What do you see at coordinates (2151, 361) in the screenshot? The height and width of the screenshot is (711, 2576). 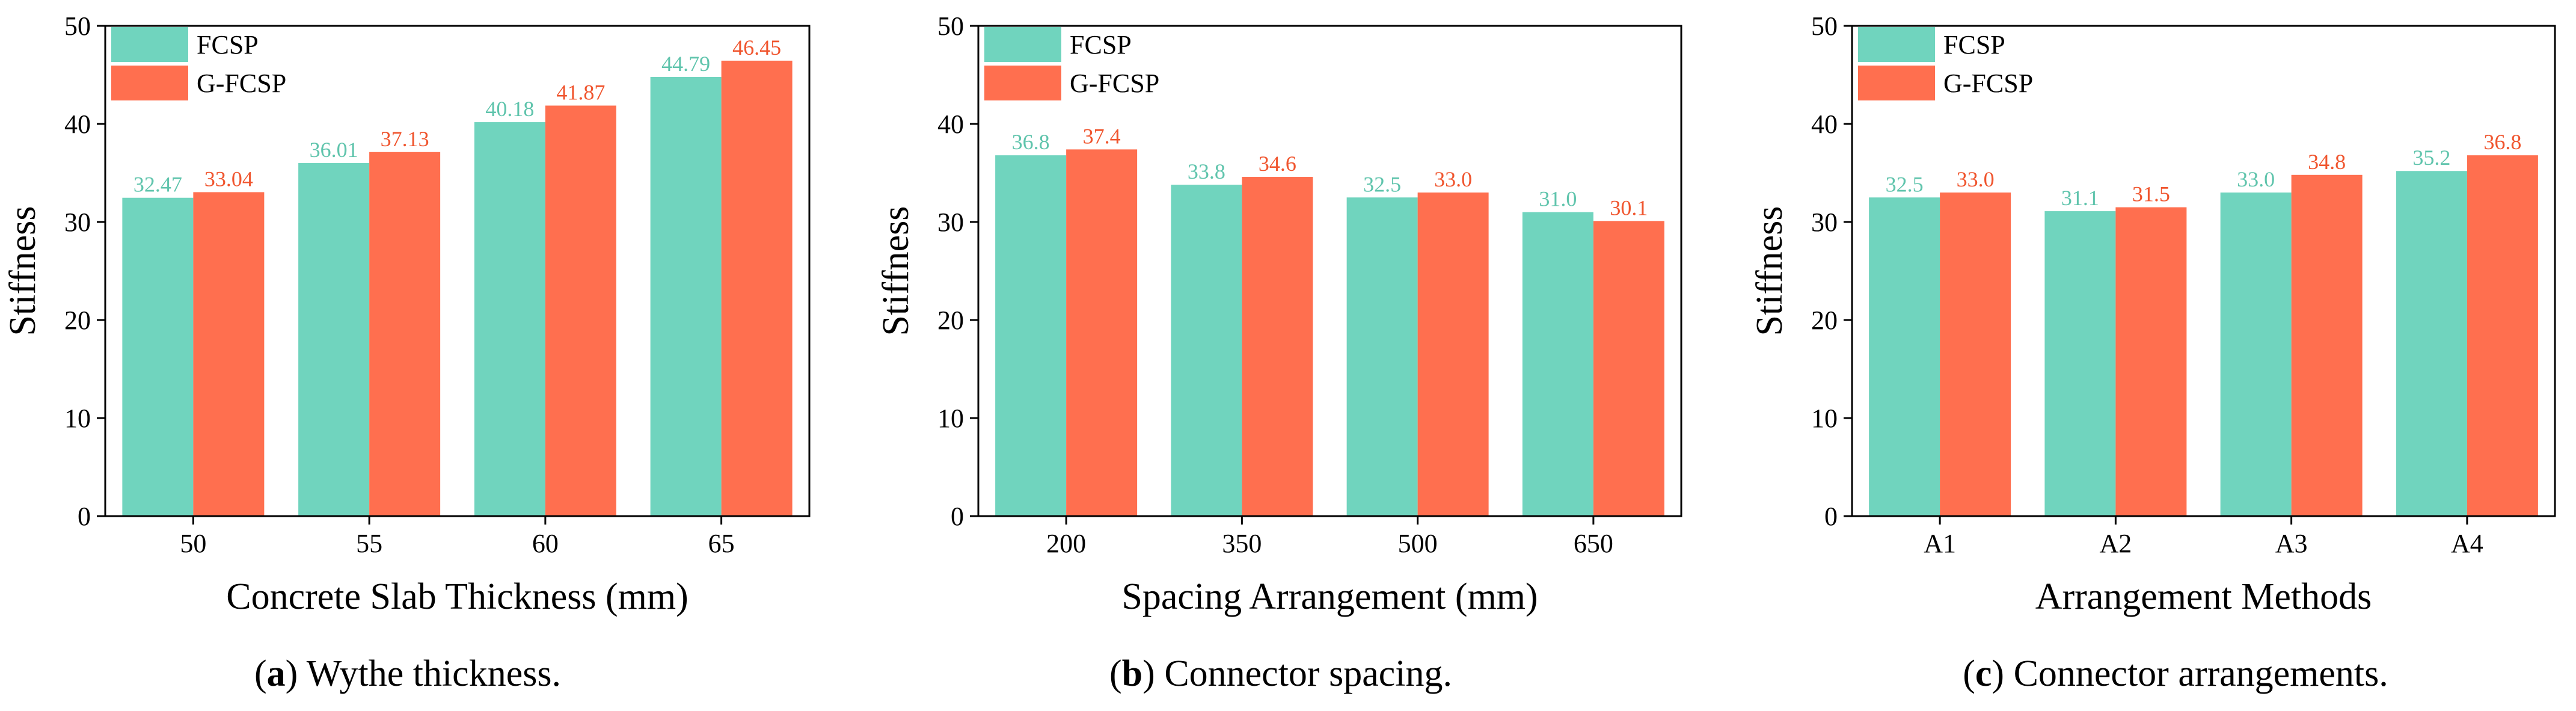 I see `bar-g-fcsp-a2` at bounding box center [2151, 361].